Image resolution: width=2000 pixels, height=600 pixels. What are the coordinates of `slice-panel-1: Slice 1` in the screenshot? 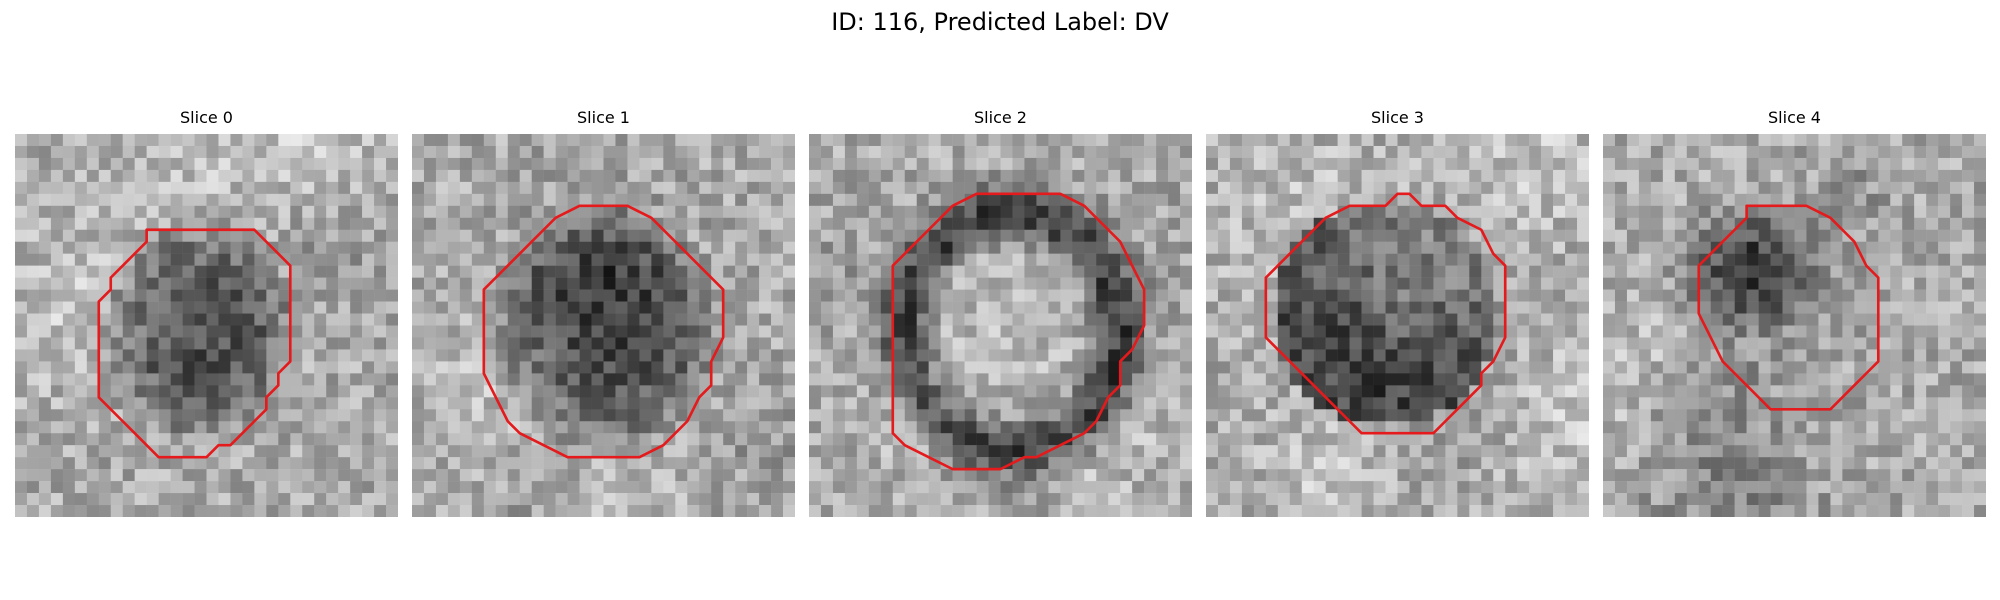 It's located at (603, 312).